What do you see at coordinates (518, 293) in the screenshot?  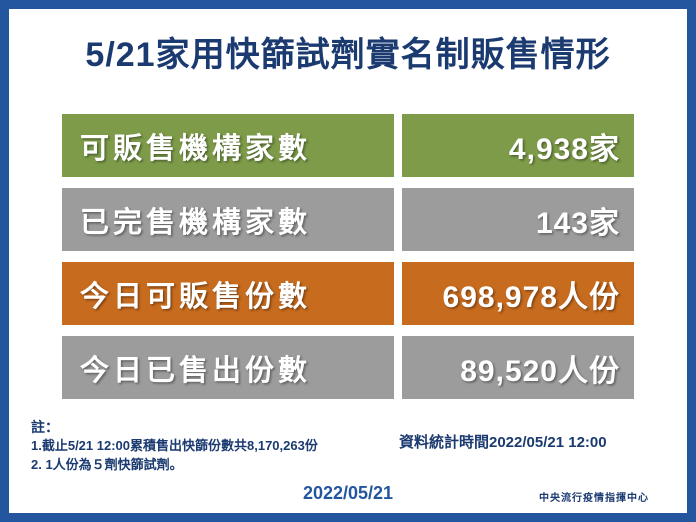 I see `row-value: 698,978人份` at bounding box center [518, 293].